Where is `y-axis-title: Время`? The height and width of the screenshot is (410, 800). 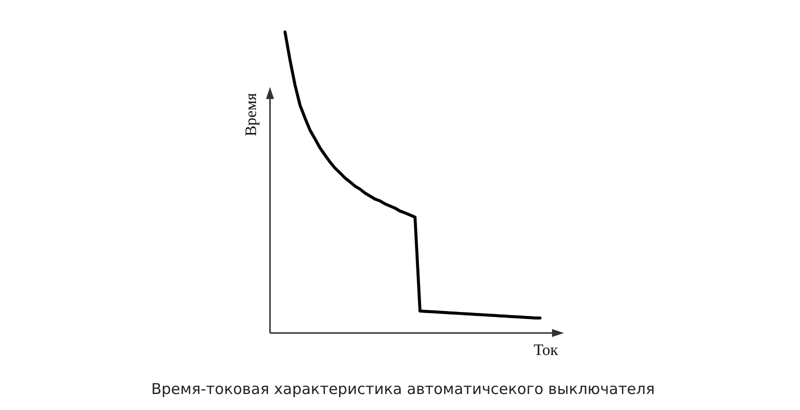 y-axis-title: Время is located at coordinates (251, 114).